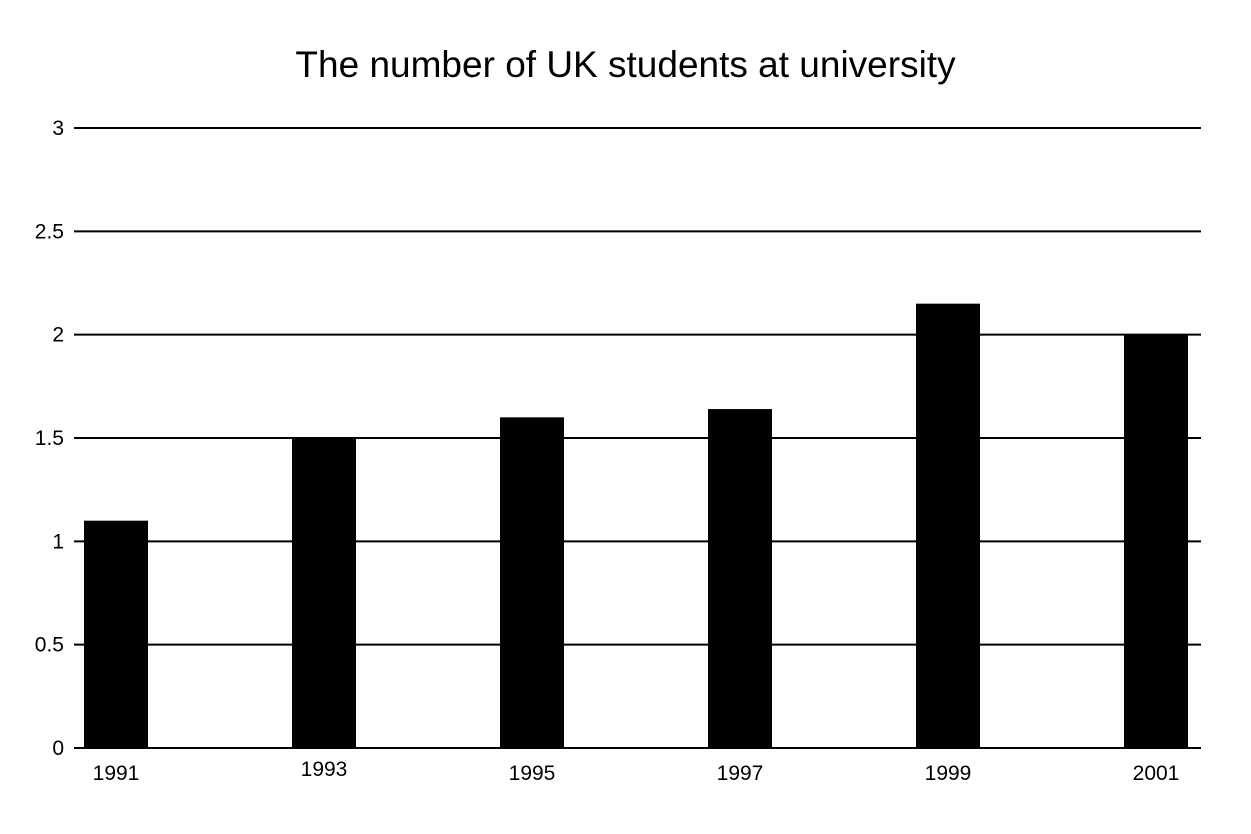 The image size is (1251, 834). Describe the element at coordinates (49, 645) in the screenshot. I see `y-tick-label: 0.5` at that location.